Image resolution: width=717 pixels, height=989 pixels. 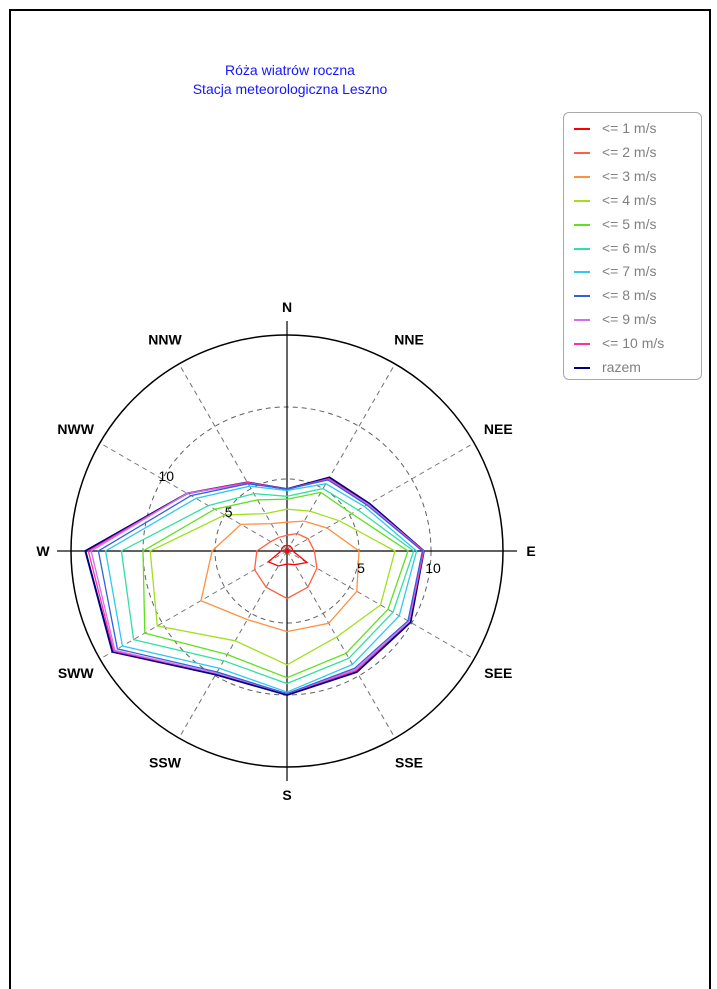 I want to click on series-layer, so click(x=254, y=586).